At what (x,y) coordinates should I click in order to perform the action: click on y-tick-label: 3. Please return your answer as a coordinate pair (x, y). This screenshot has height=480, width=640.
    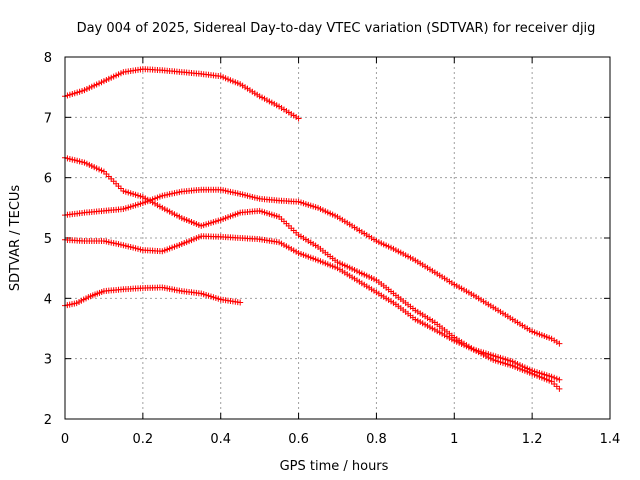
    Looking at the image, I should click on (48, 360).